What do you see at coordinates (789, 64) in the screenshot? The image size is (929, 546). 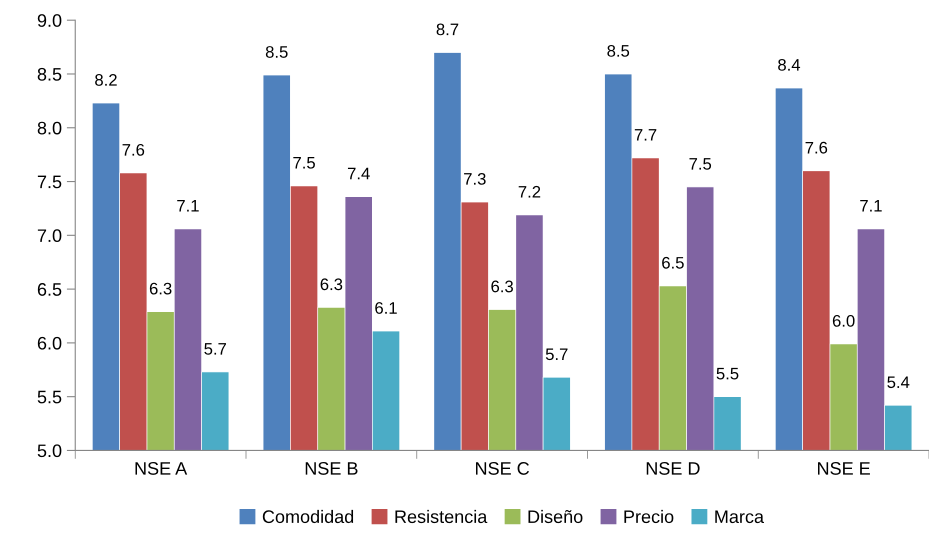 I see `data-label: 8.4` at bounding box center [789, 64].